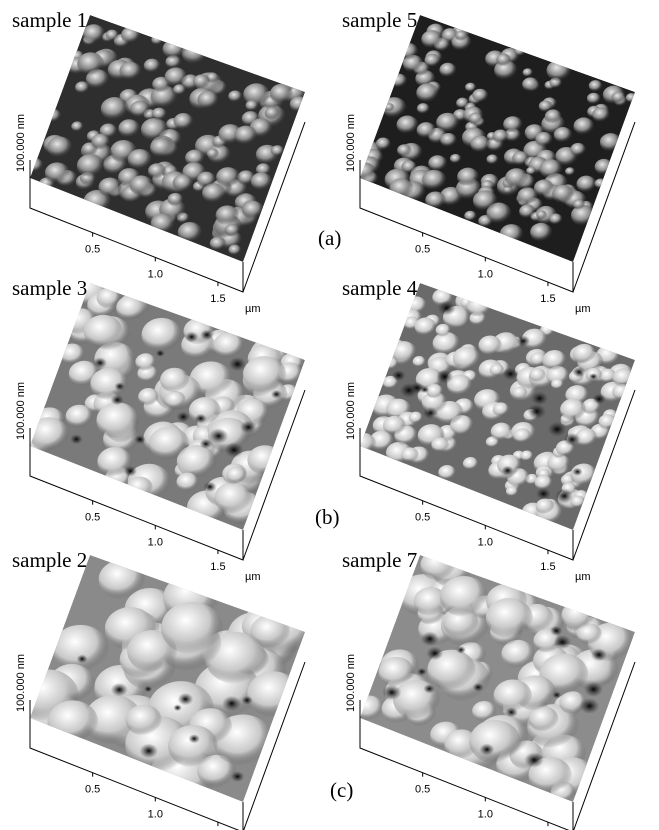 The image size is (659, 830). What do you see at coordinates (49, 560) in the screenshot?
I see `sample-label: sample 2` at bounding box center [49, 560].